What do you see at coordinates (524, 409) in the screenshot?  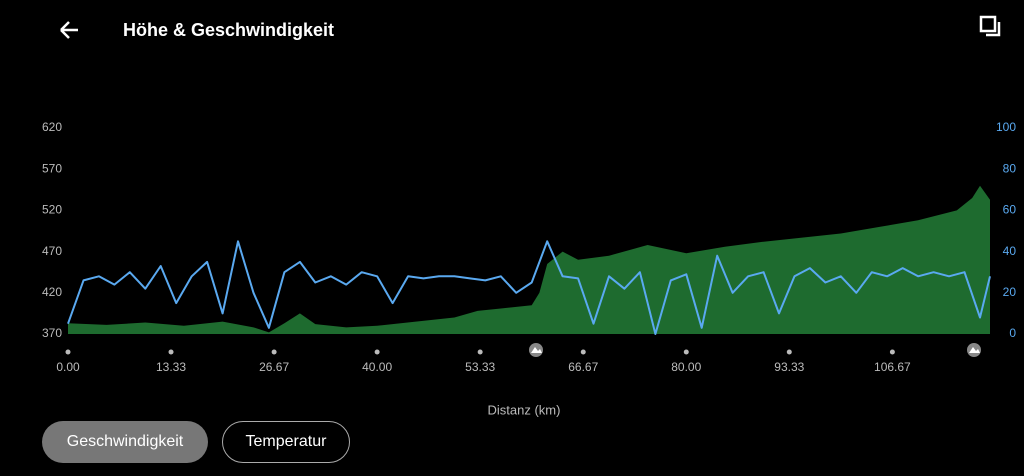 I see `x-axis-label: Distanz (km)` at bounding box center [524, 409].